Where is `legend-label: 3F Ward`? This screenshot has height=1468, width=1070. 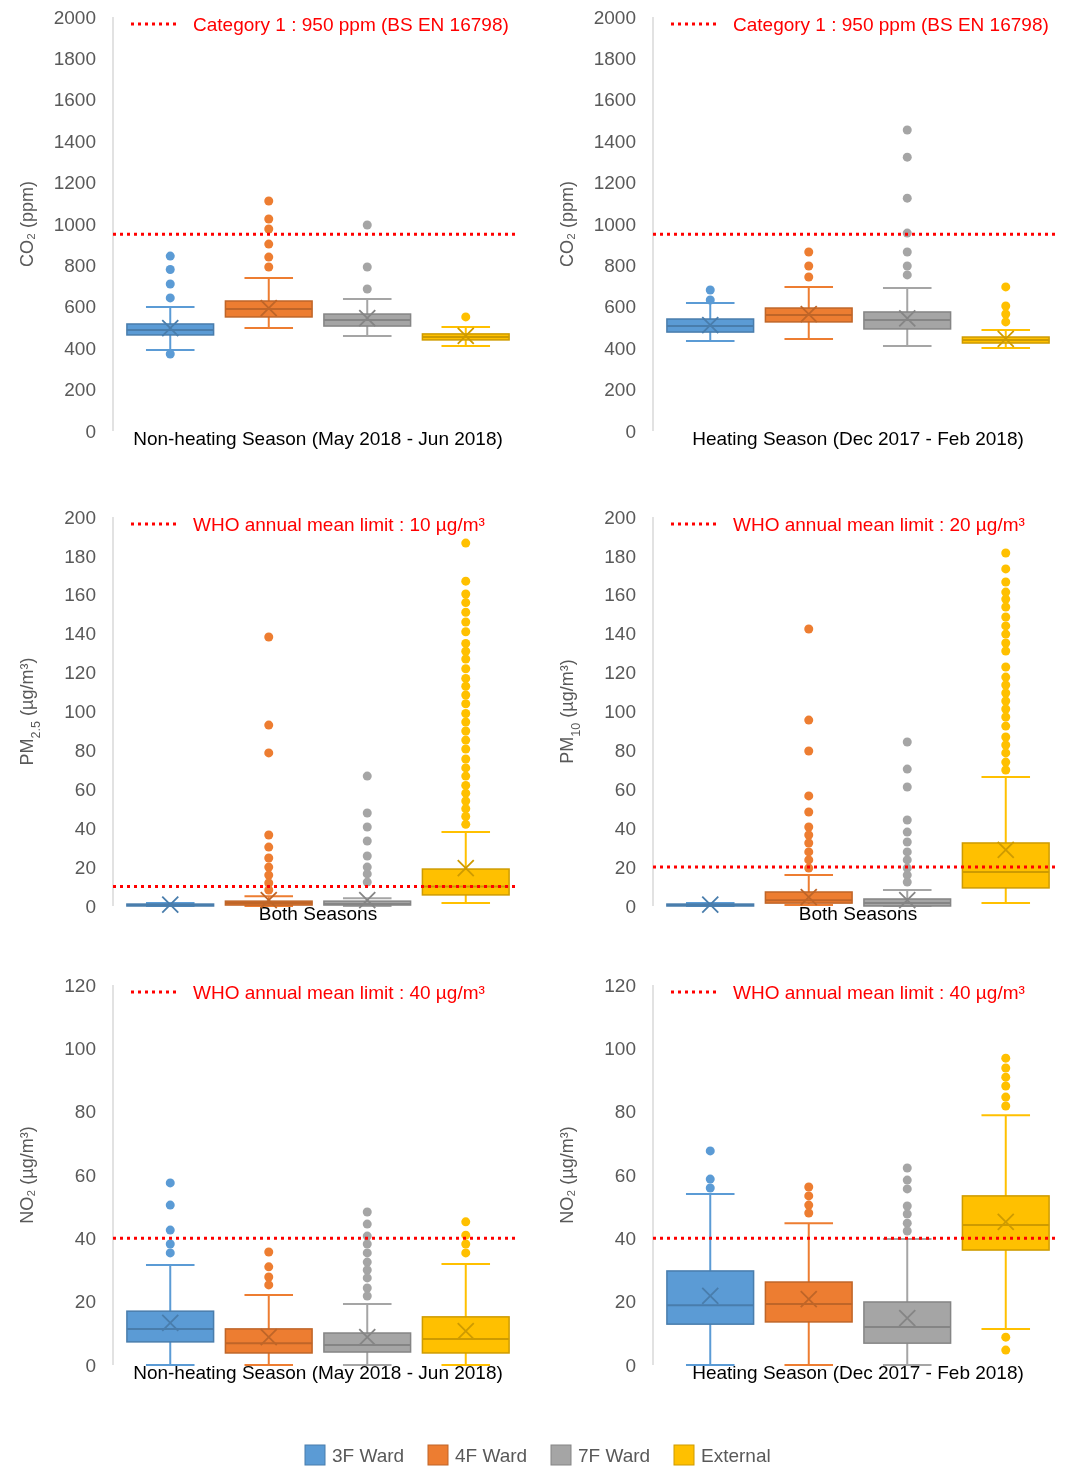 legend-label: 3F Ward is located at coordinates (368, 1455).